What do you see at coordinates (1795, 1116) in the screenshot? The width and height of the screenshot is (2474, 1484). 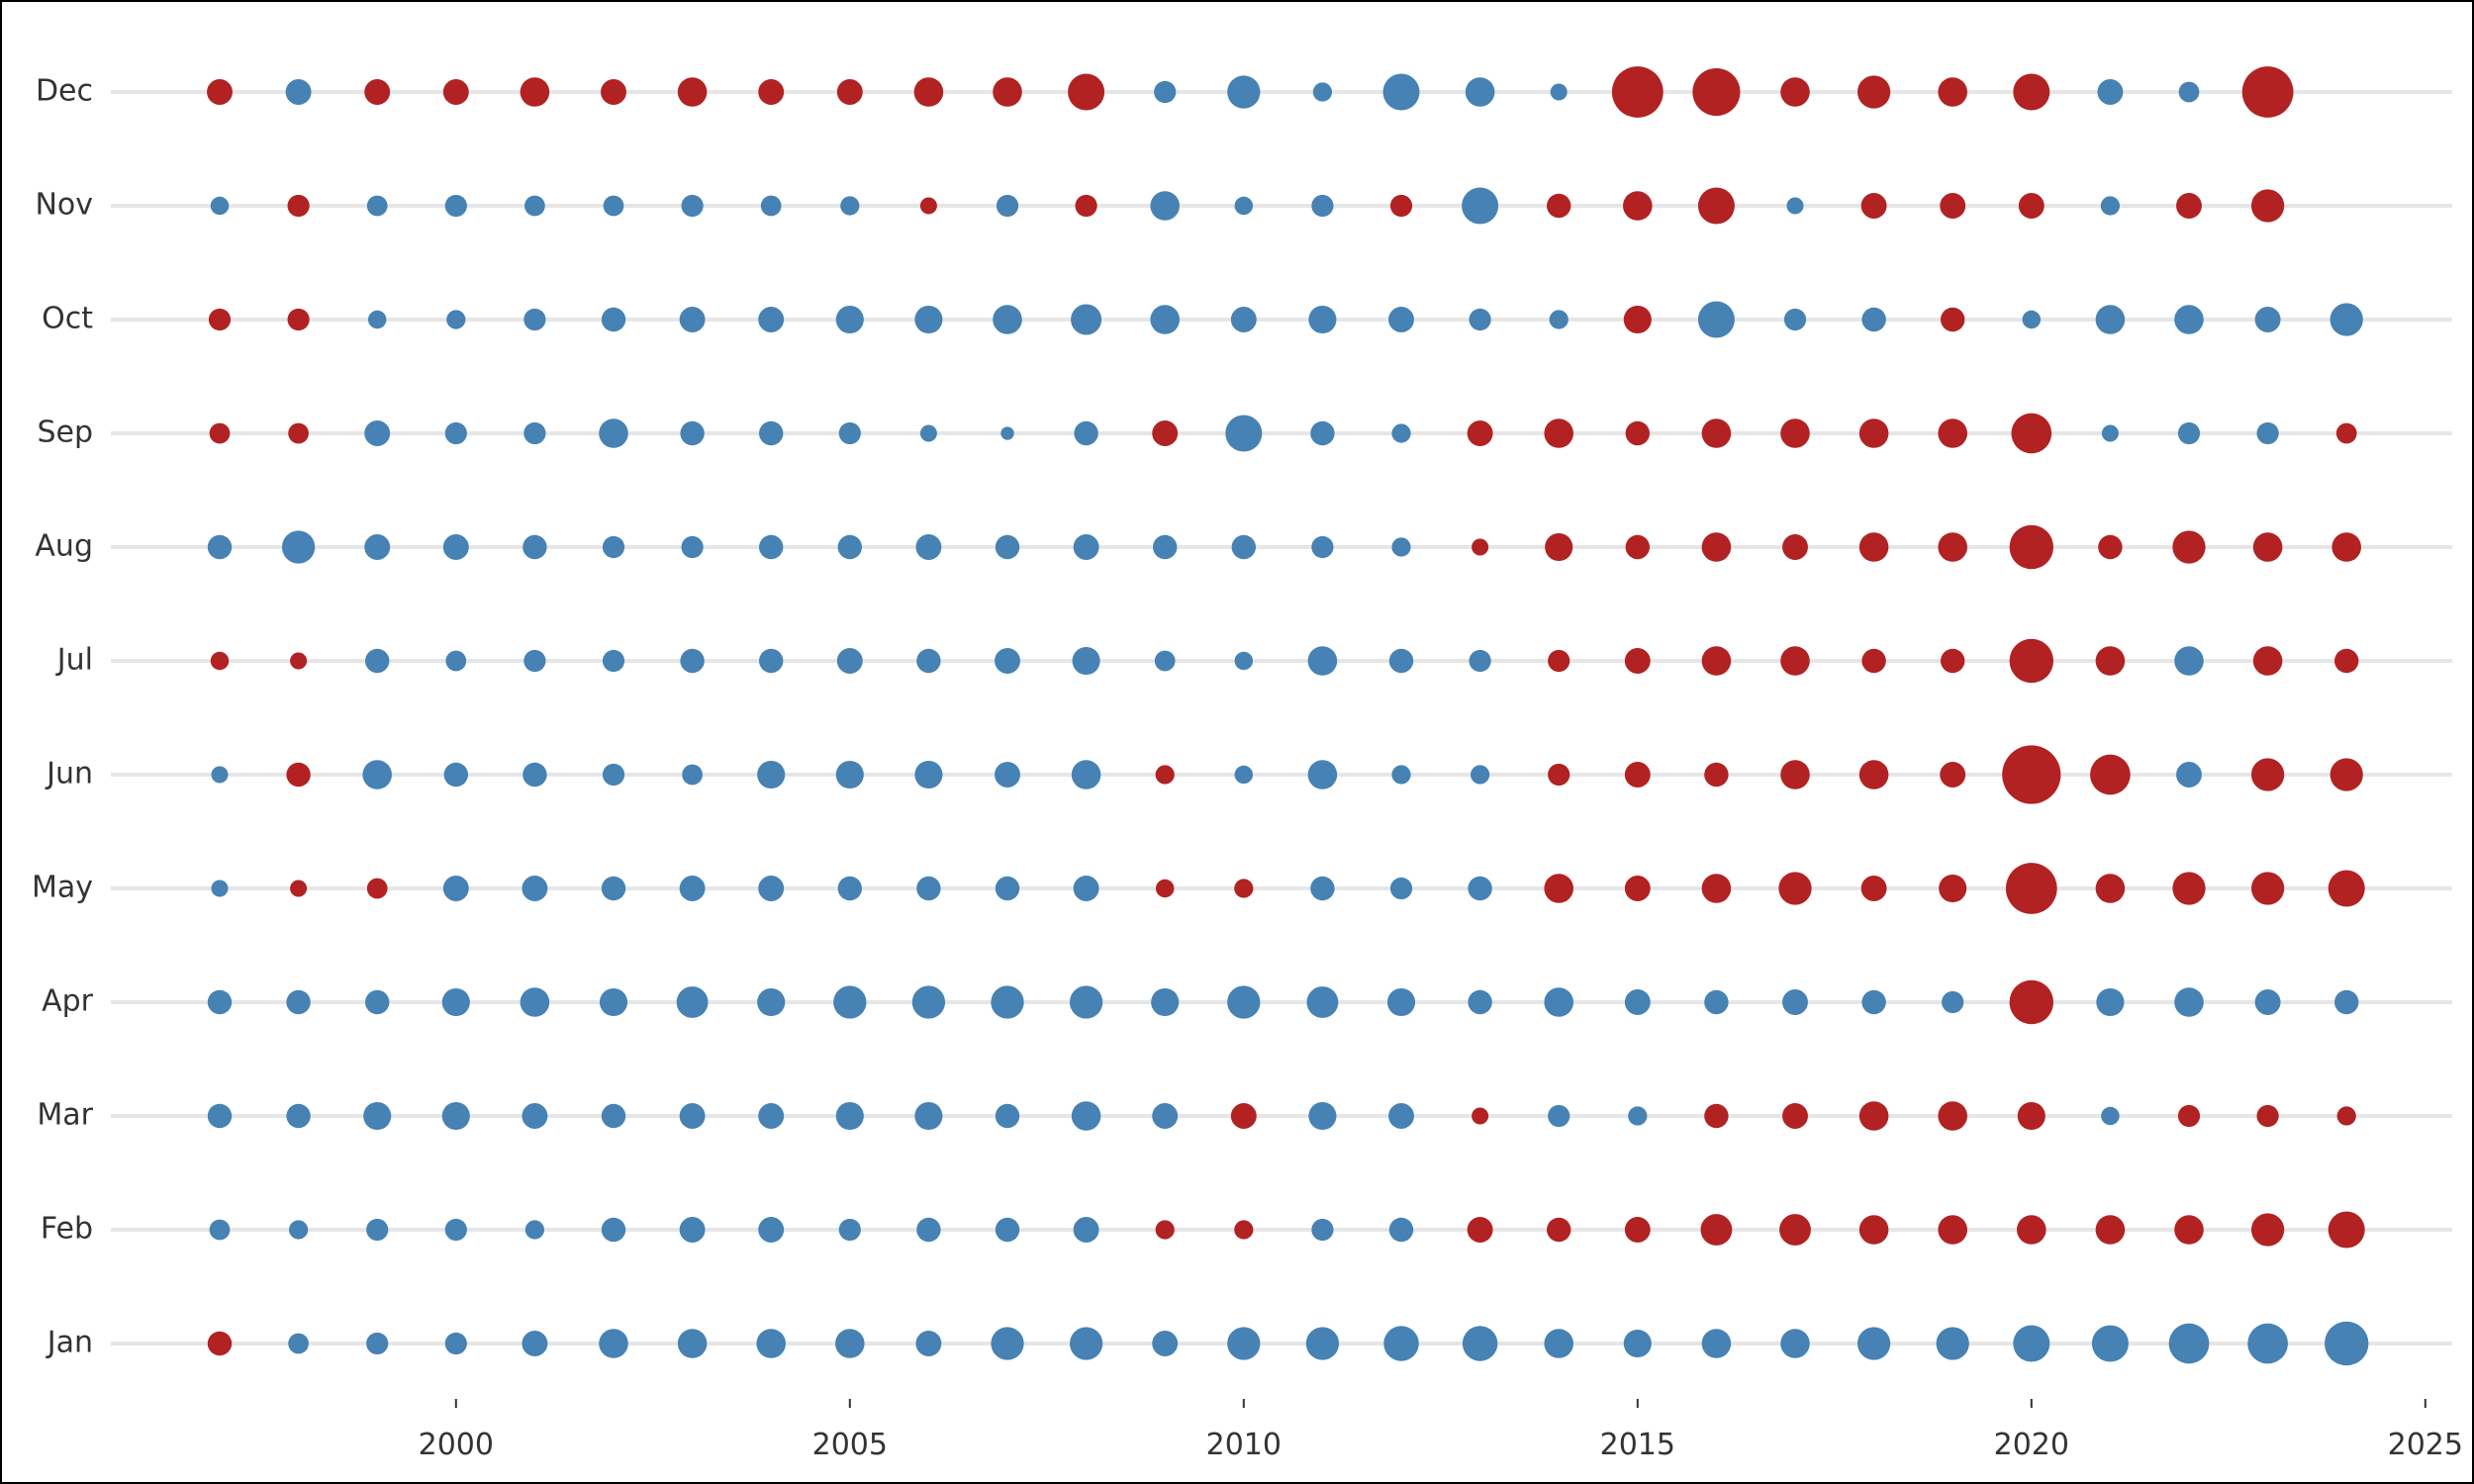 I see `data-point-mar-2017` at bounding box center [1795, 1116].